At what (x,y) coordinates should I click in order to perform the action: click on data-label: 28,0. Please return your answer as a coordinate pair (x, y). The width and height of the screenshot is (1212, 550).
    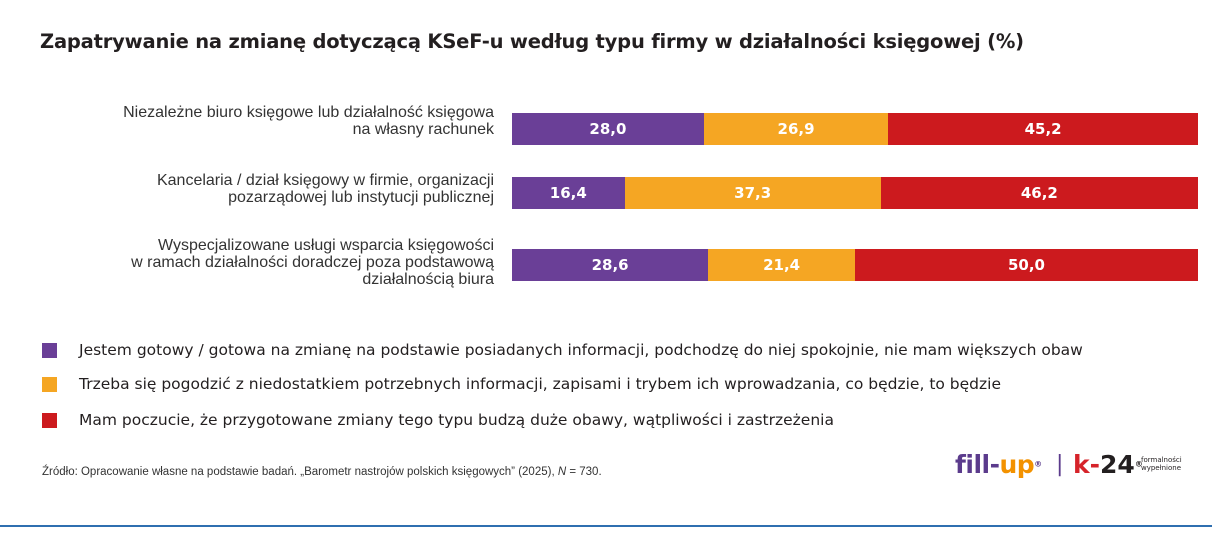
    Looking at the image, I should click on (608, 129).